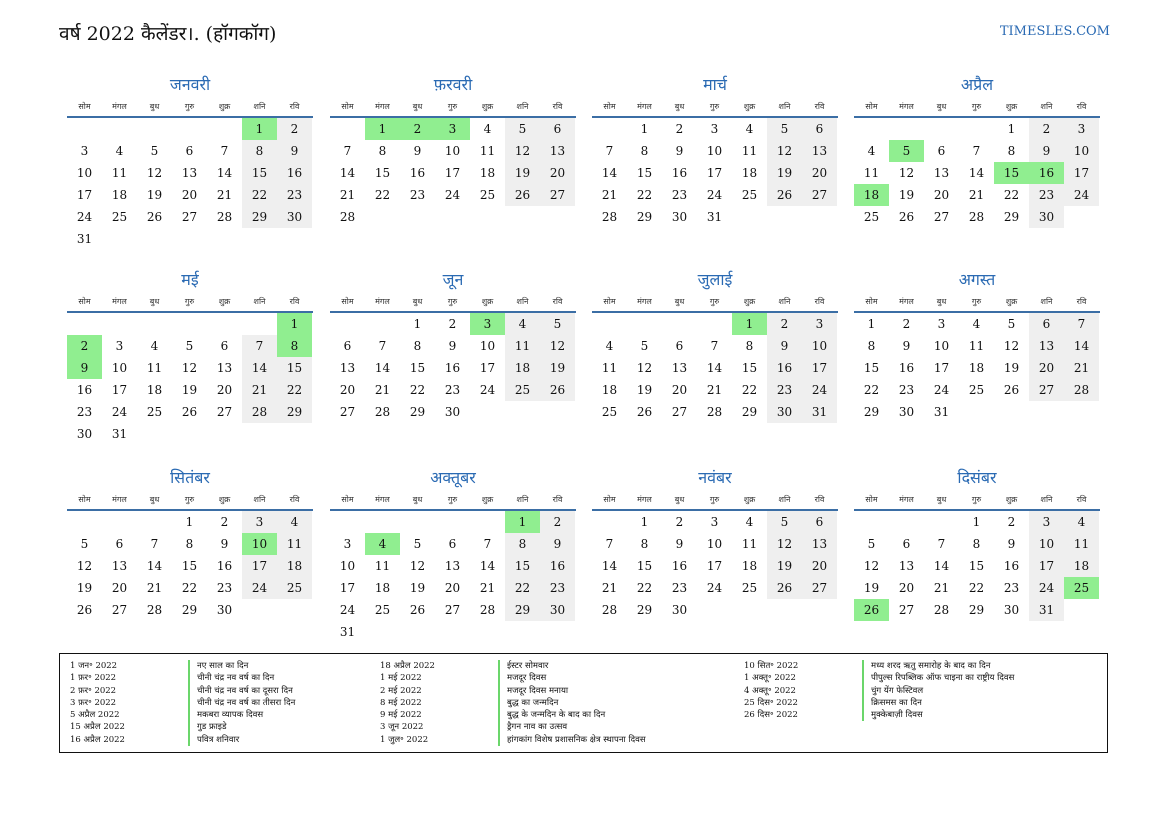 The width and height of the screenshot is (1169, 827). What do you see at coordinates (190, 84) in the screenshot?
I see `month-name: जनवरी` at bounding box center [190, 84].